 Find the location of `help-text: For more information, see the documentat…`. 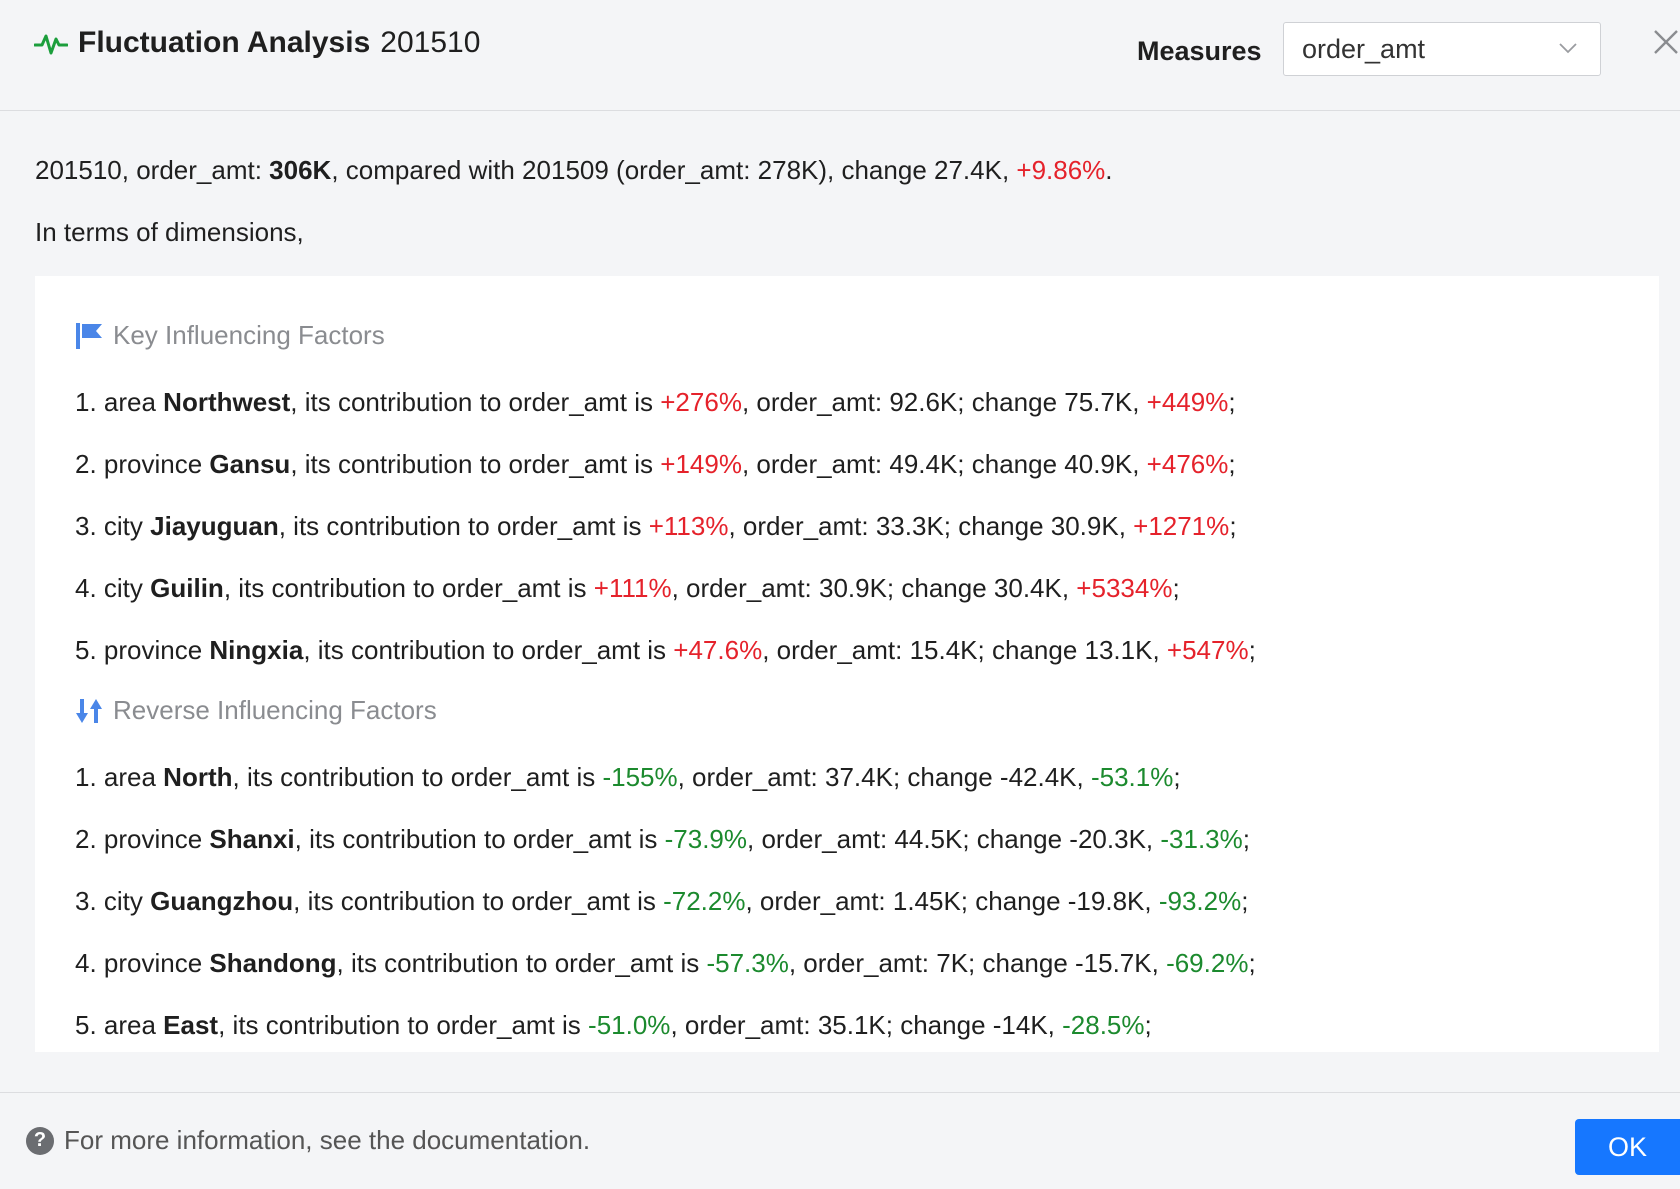

help-text: For more information, see the documentat… is located at coordinates (327, 1140).